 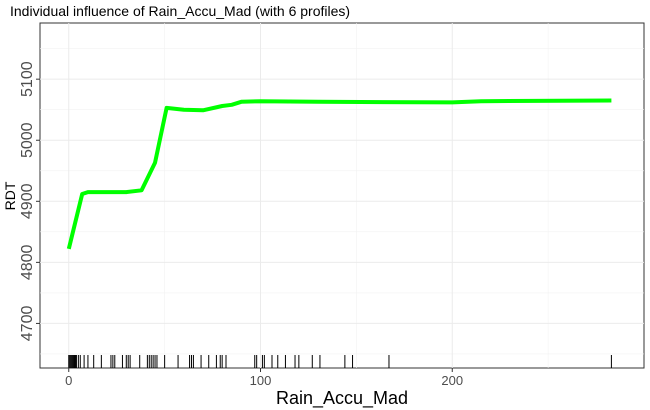 I want to click on x-axis-ticks: 0 100 200, so click(x=264, y=378).